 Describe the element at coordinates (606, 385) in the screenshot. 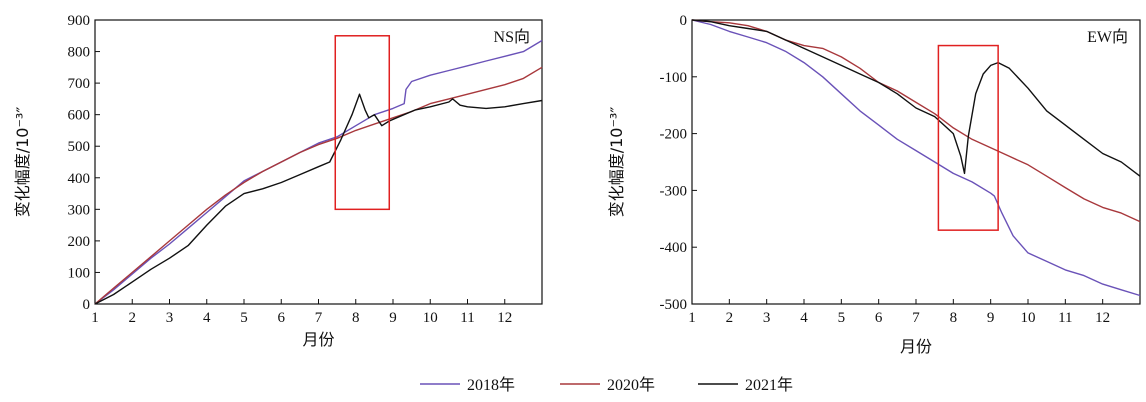

I see `legend: 2018年 2020年 2021年` at that location.